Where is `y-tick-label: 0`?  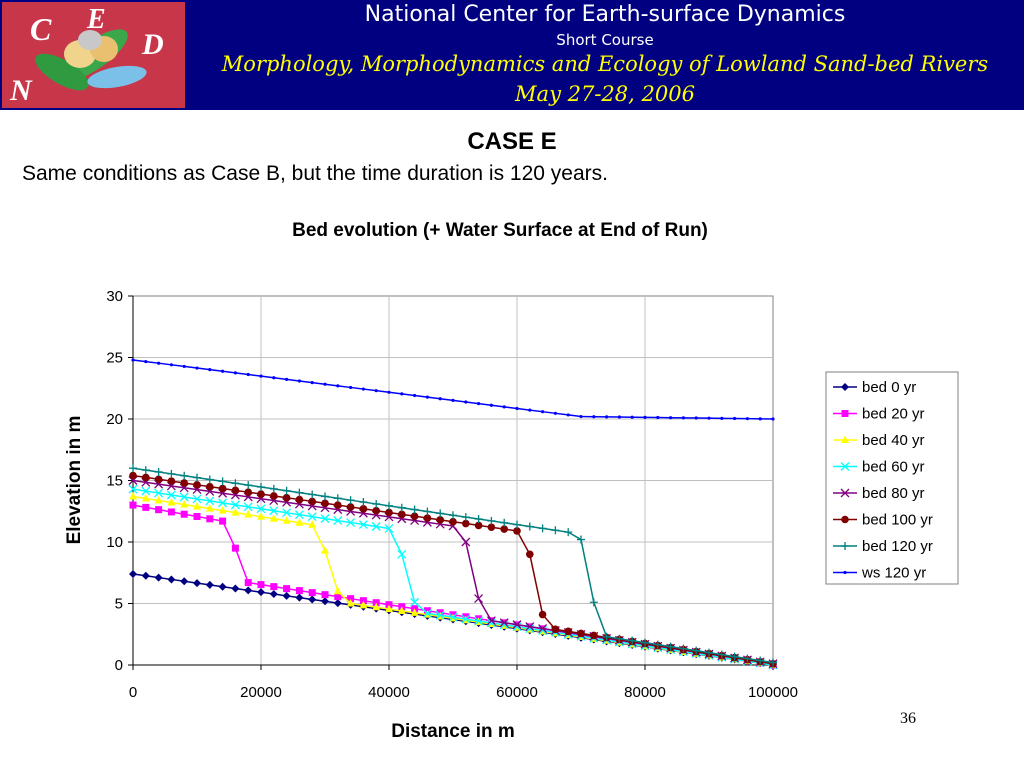 y-tick-label: 0 is located at coordinates (119, 665).